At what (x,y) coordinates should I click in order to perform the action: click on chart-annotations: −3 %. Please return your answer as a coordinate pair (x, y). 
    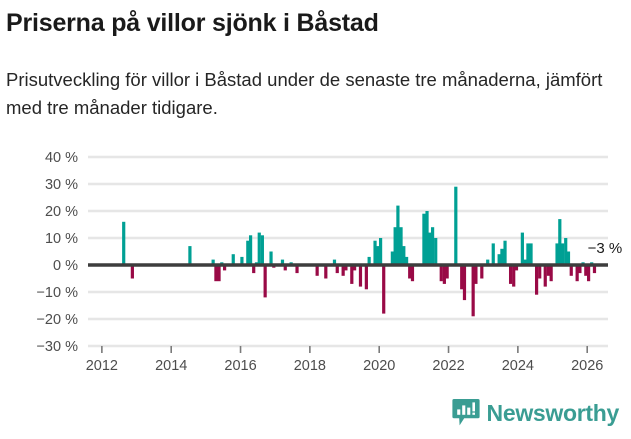
    Looking at the image, I should click on (605, 248).